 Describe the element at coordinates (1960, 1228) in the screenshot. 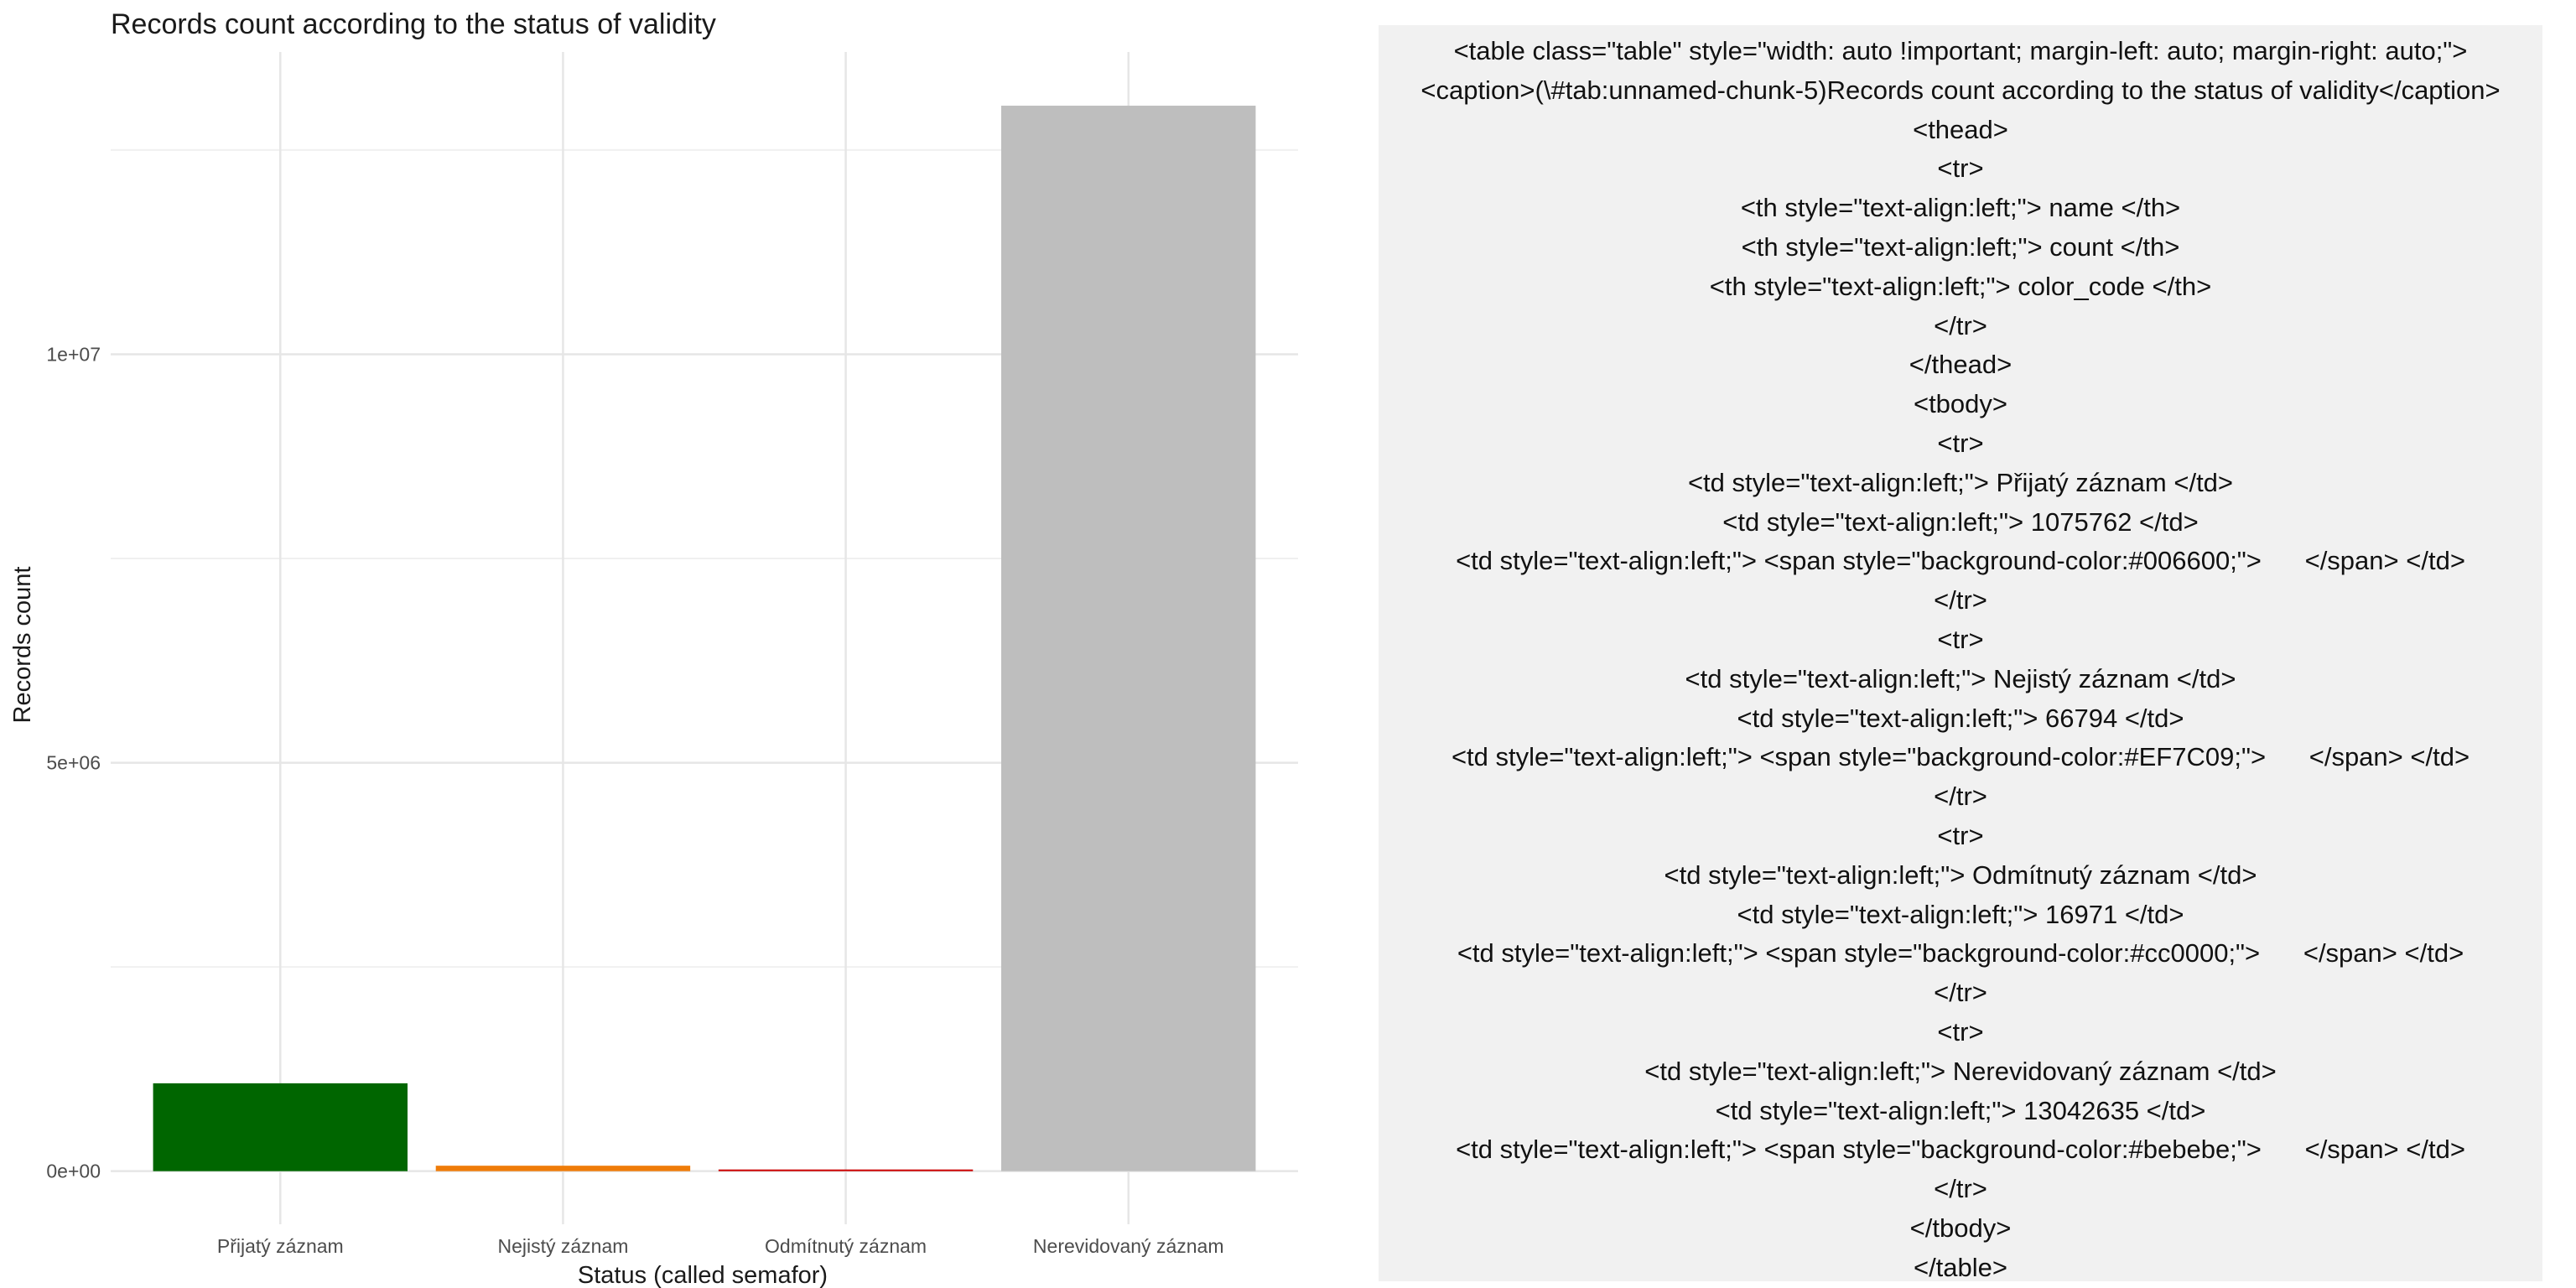

I see `code-line: </tbody>` at that location.